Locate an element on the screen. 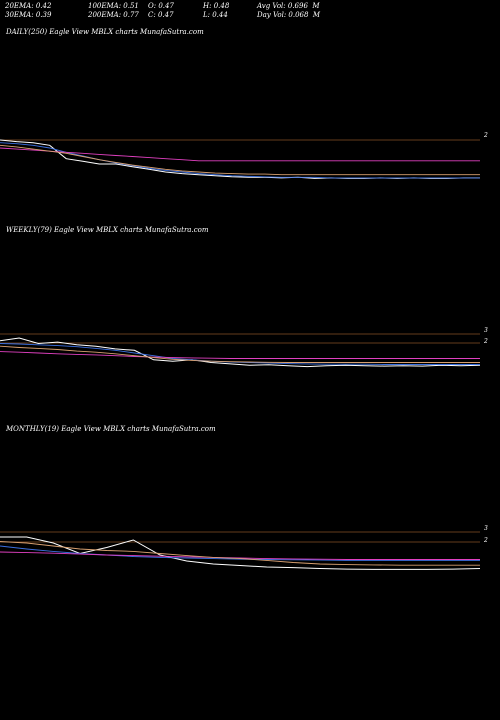 The height and width of the screenshot is (720, 500). ema-30: 30EMA: 0.39 is located at coordinates (28, 15).